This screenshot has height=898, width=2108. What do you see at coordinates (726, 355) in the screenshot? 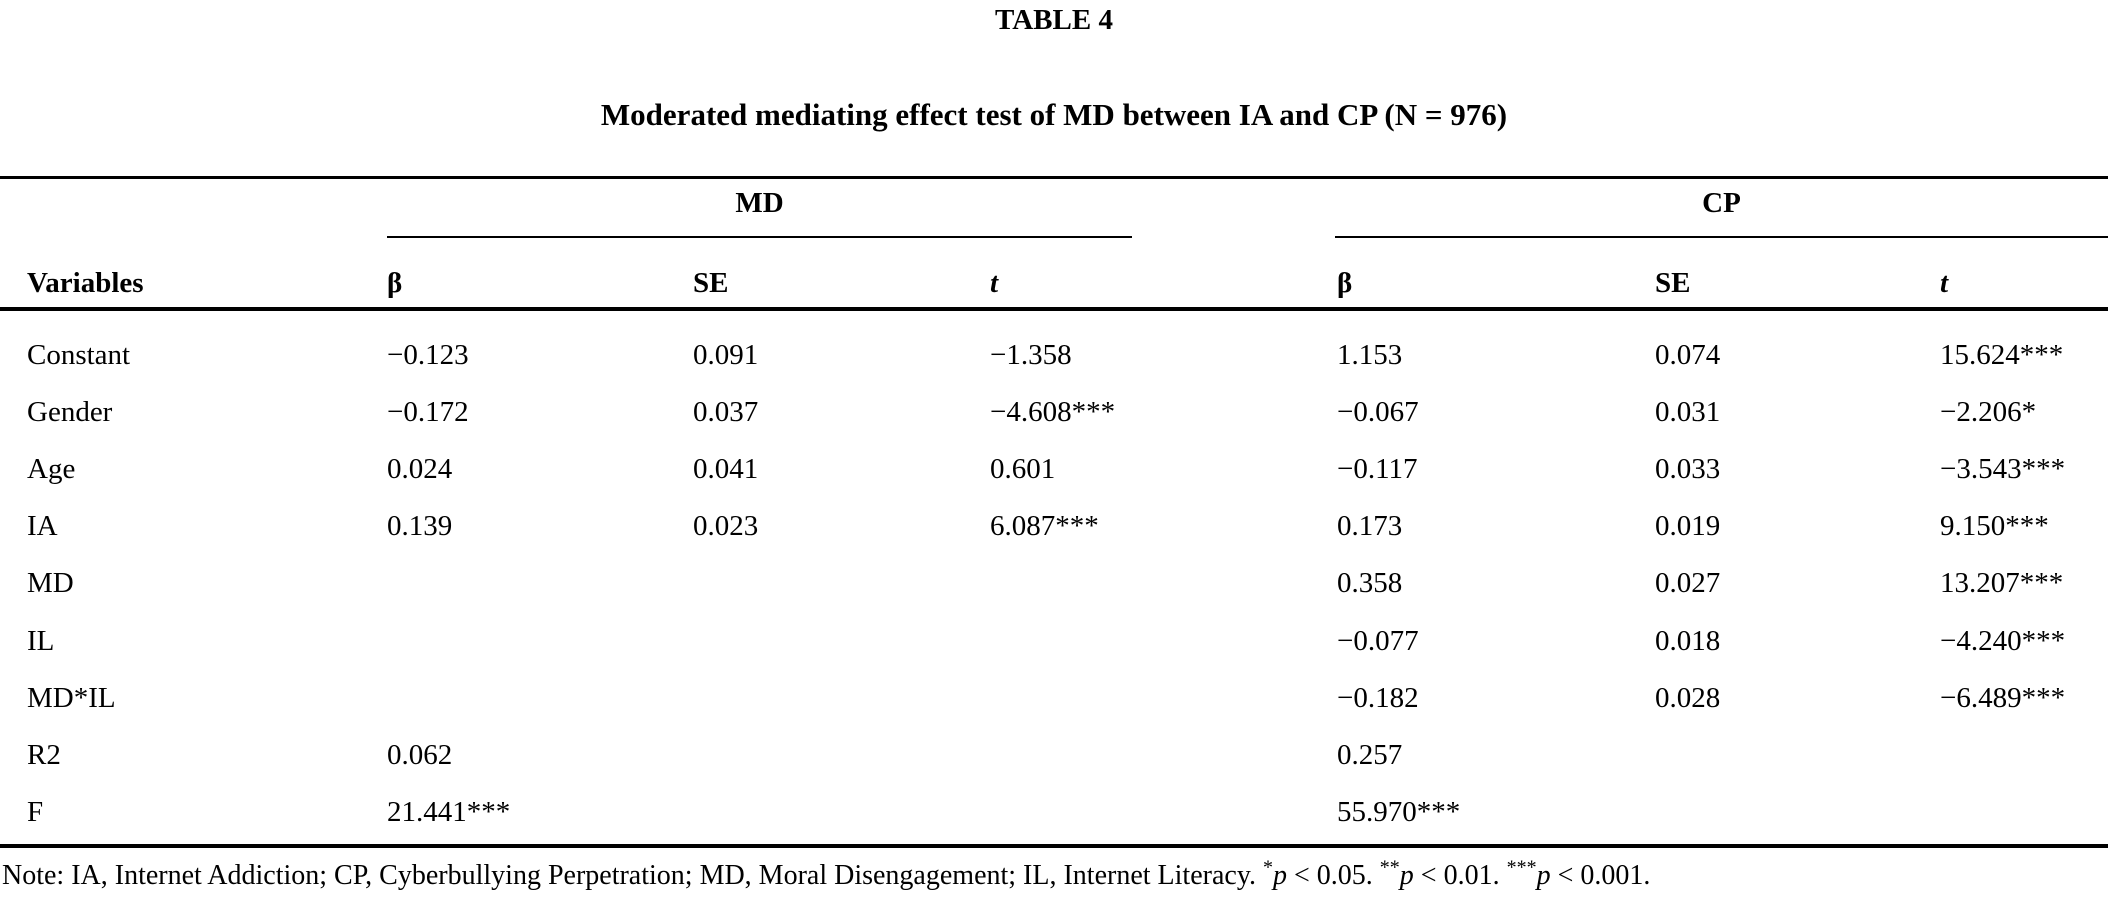
I see `table-cell: 0.091` at bounding box center [726, 355].